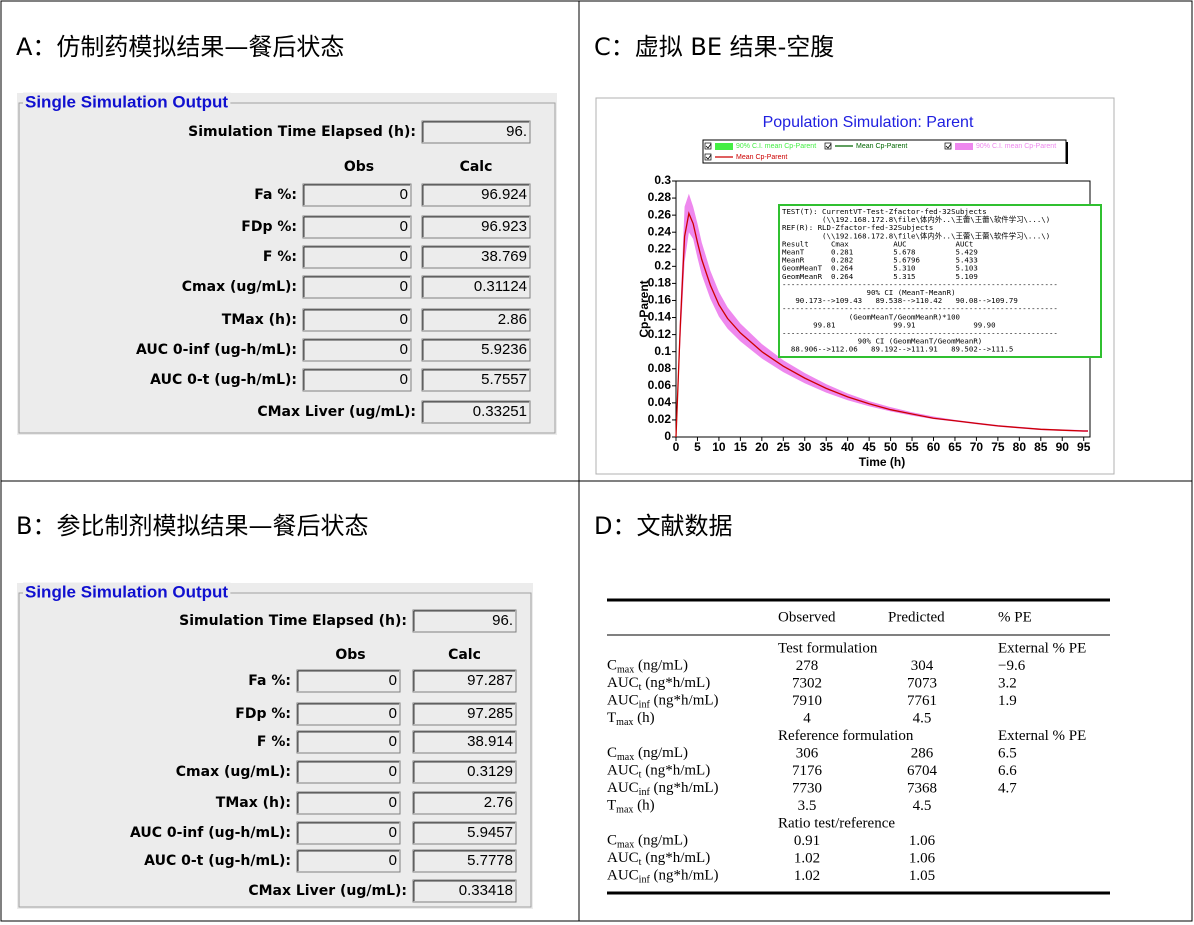 The image size is (1194, 925). What do you see at coordinates (660, 248) in the screenshot?
I see `y-tick-label: 0.22` at bounding box center [660, 248].